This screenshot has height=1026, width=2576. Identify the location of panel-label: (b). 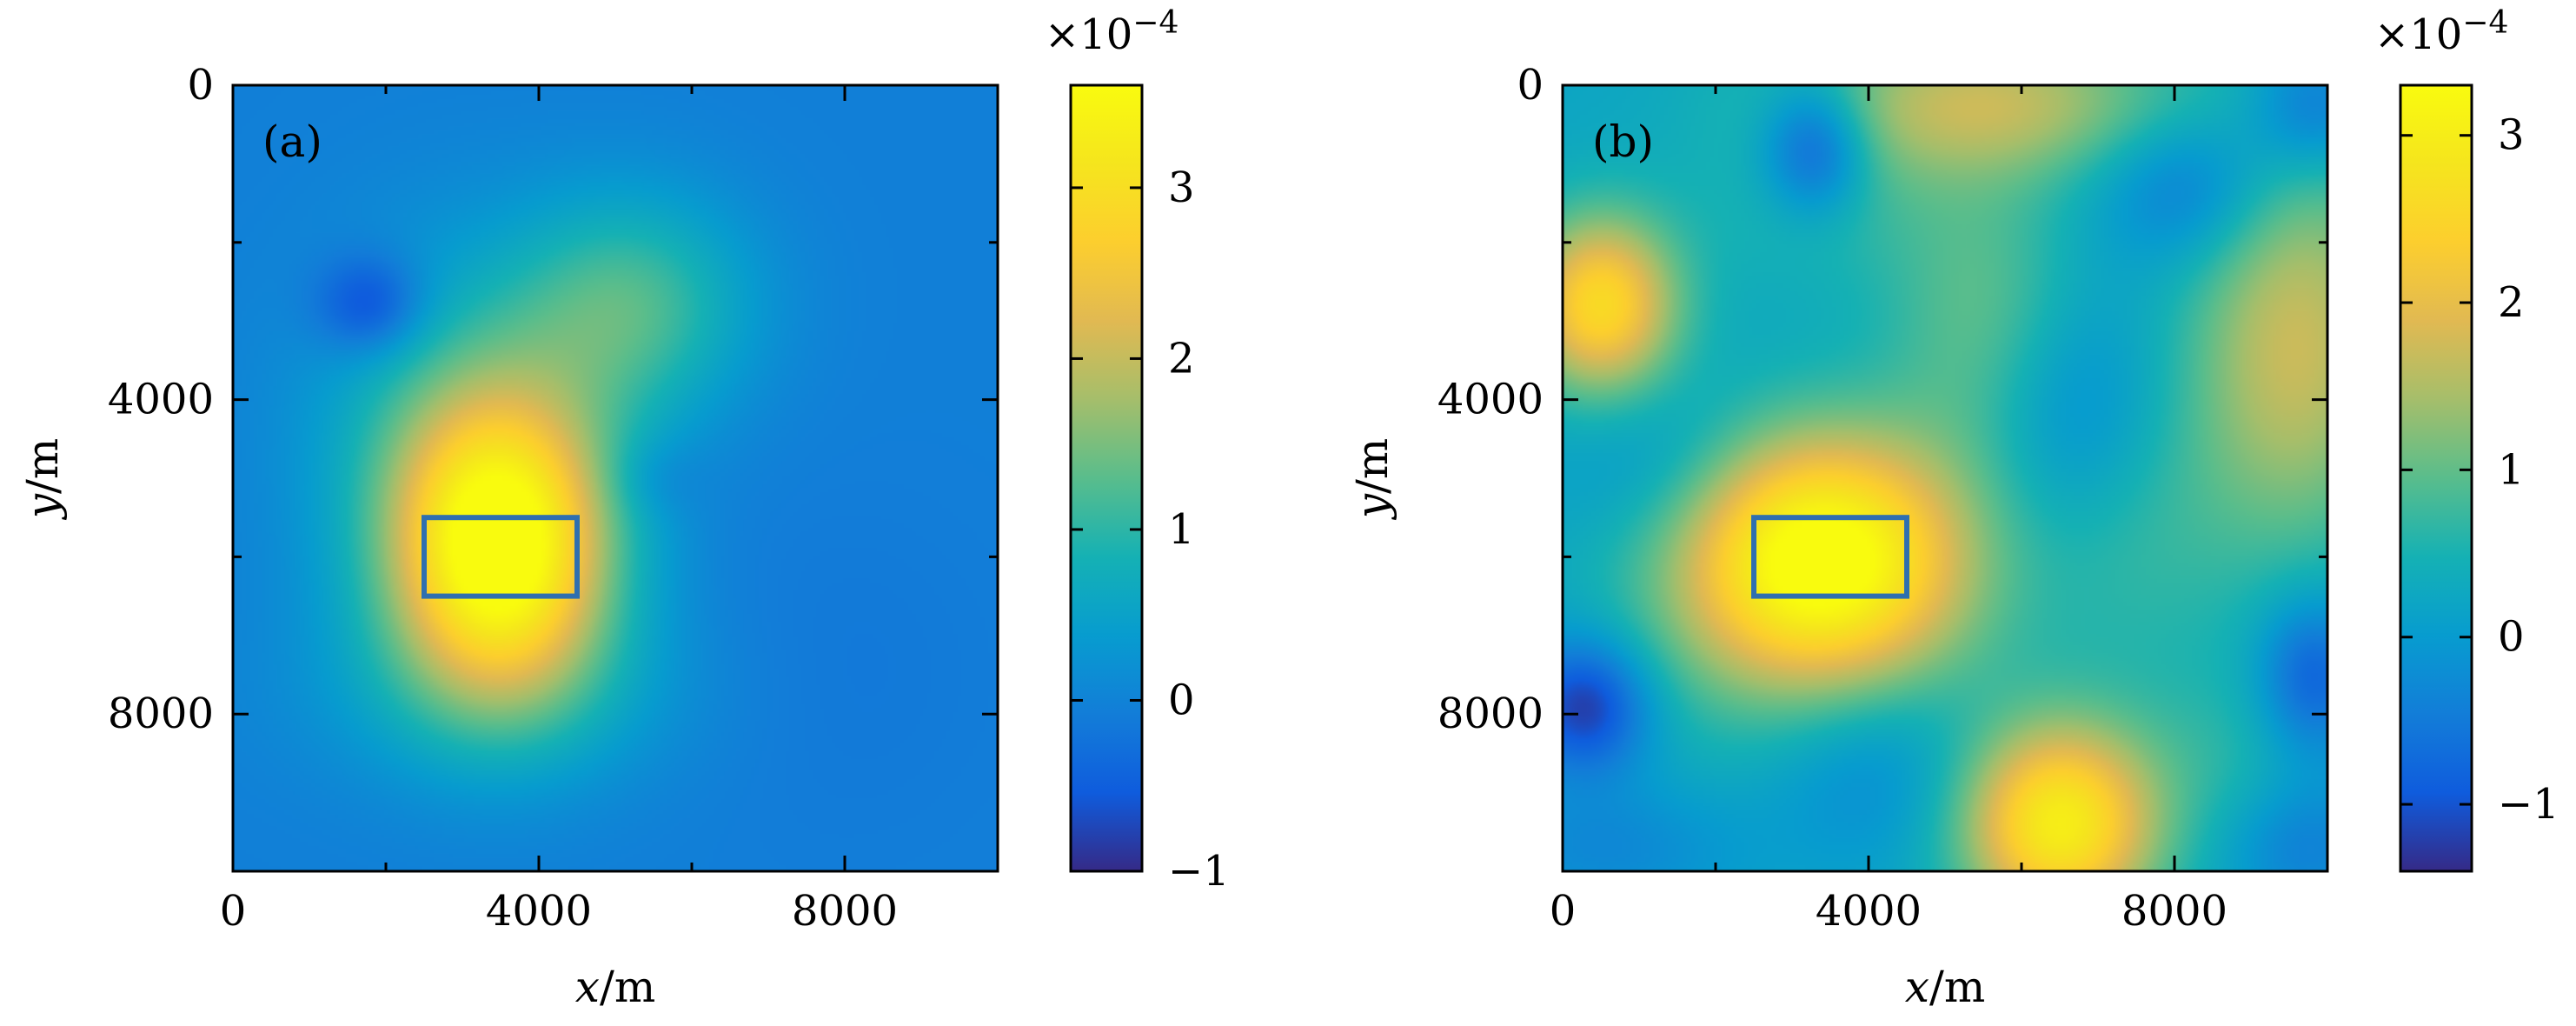
(1623, 142).